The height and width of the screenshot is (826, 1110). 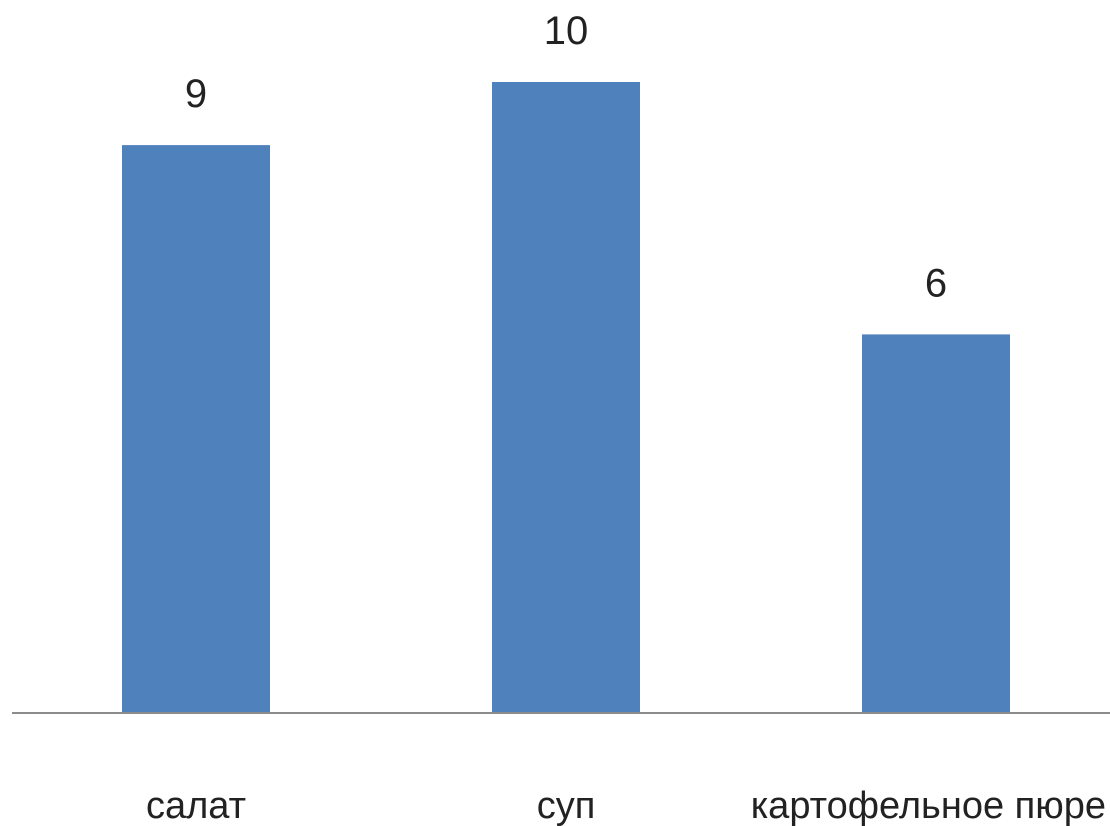 What do you see at coordinates (566, 31) in the screenshot?
I see `data-label-1: 10` at bounding box center [566, 31].